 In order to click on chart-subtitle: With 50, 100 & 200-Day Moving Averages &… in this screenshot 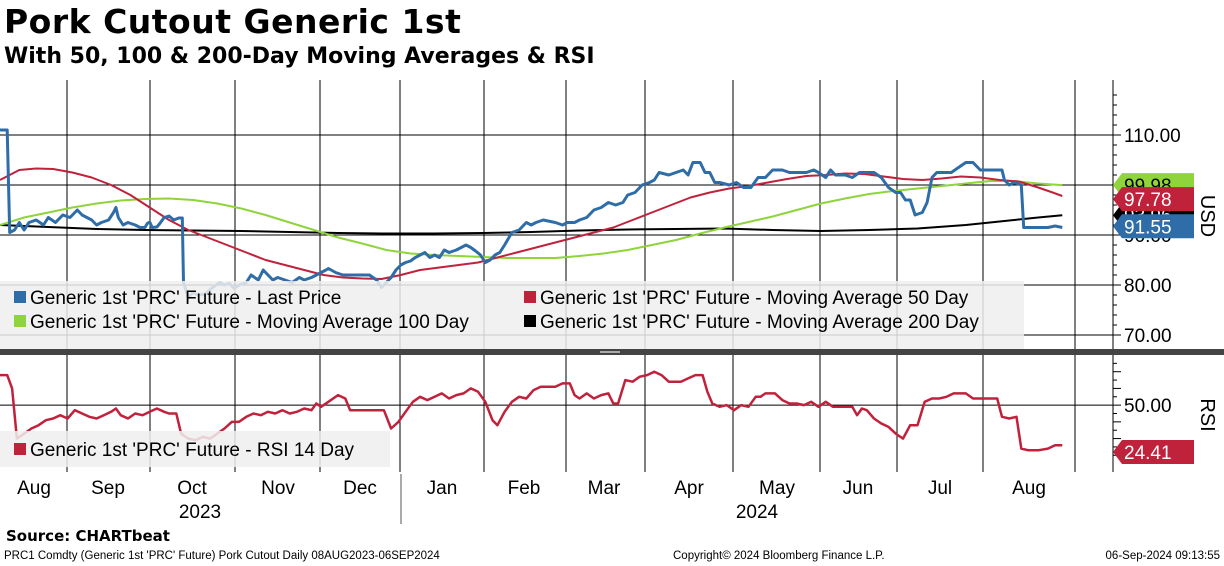, I will do `click(299, 56)`.